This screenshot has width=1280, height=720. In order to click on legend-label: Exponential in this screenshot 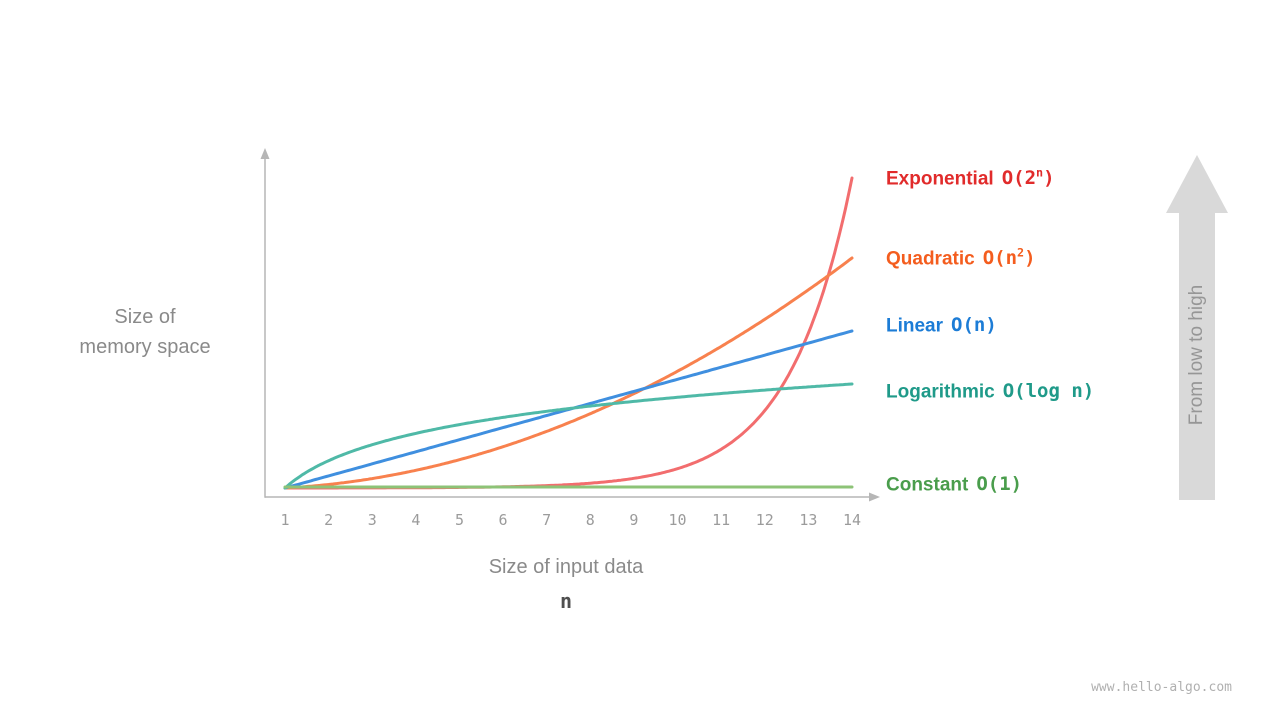, I will do `click(940, 179)`.